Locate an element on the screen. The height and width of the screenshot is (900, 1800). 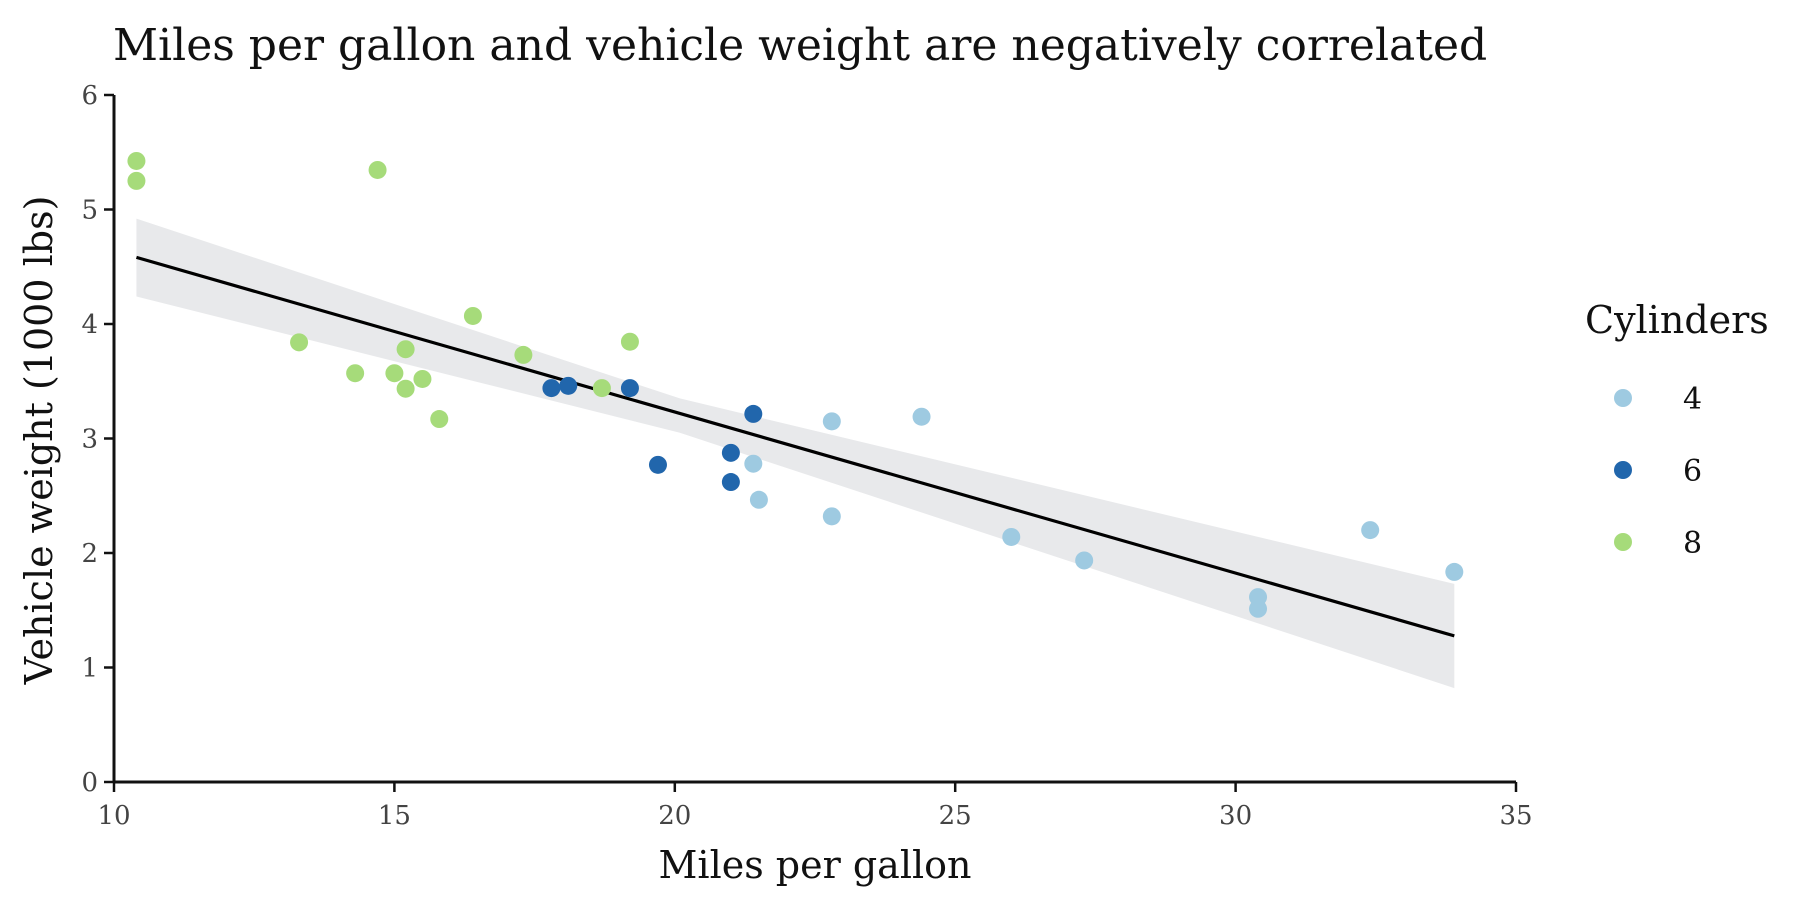
y-tick-label: 1 is located at coordinates (89, 669).